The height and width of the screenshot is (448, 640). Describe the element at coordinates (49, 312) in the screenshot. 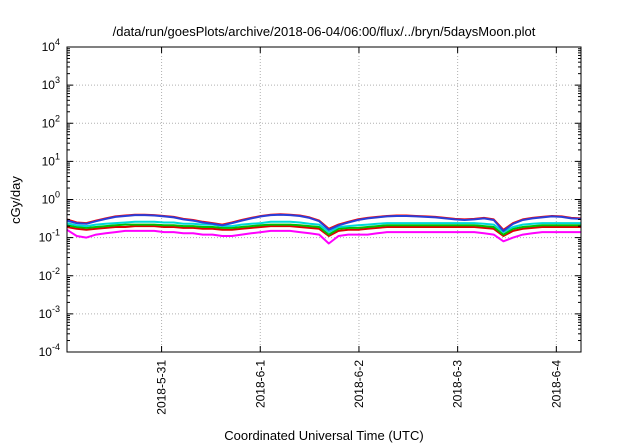

I see `y-tick-label: 10⁻³` at that location.